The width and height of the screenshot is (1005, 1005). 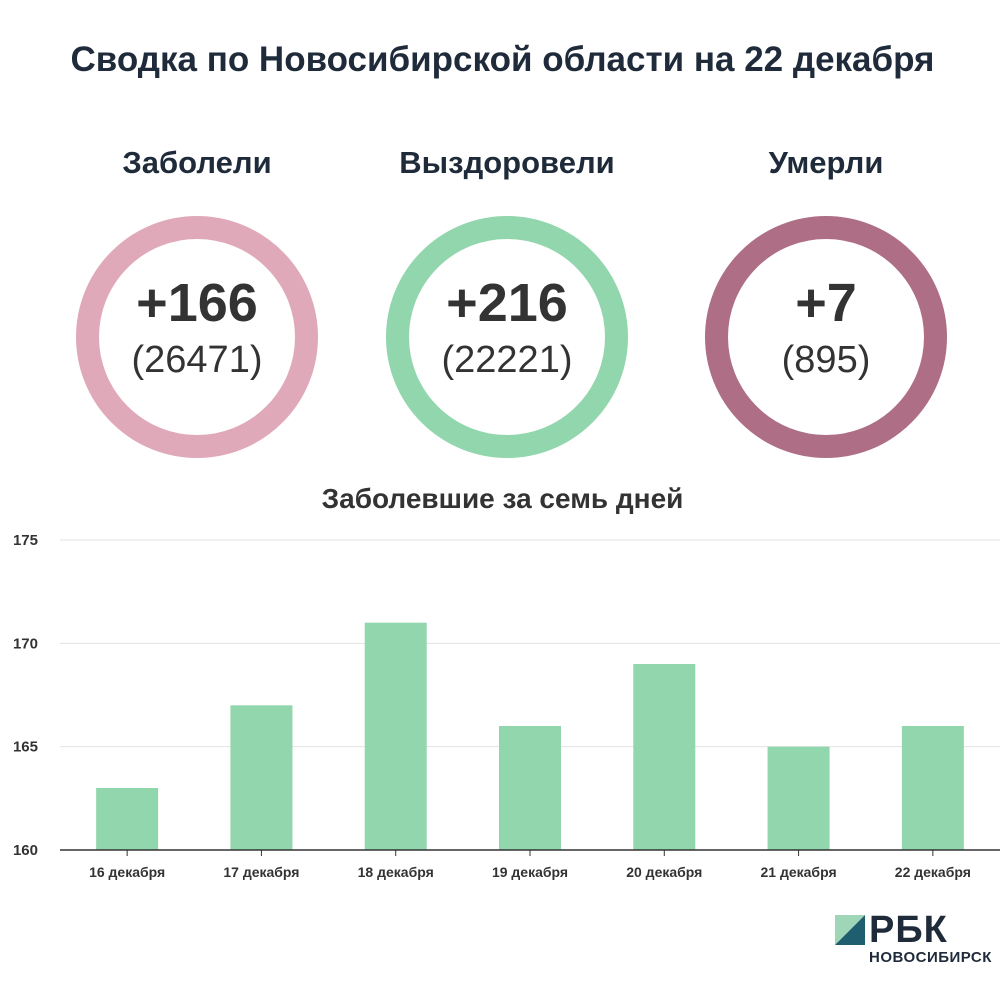 I want to click on stat-infected-delta: +166, so click(x=197, y=303).